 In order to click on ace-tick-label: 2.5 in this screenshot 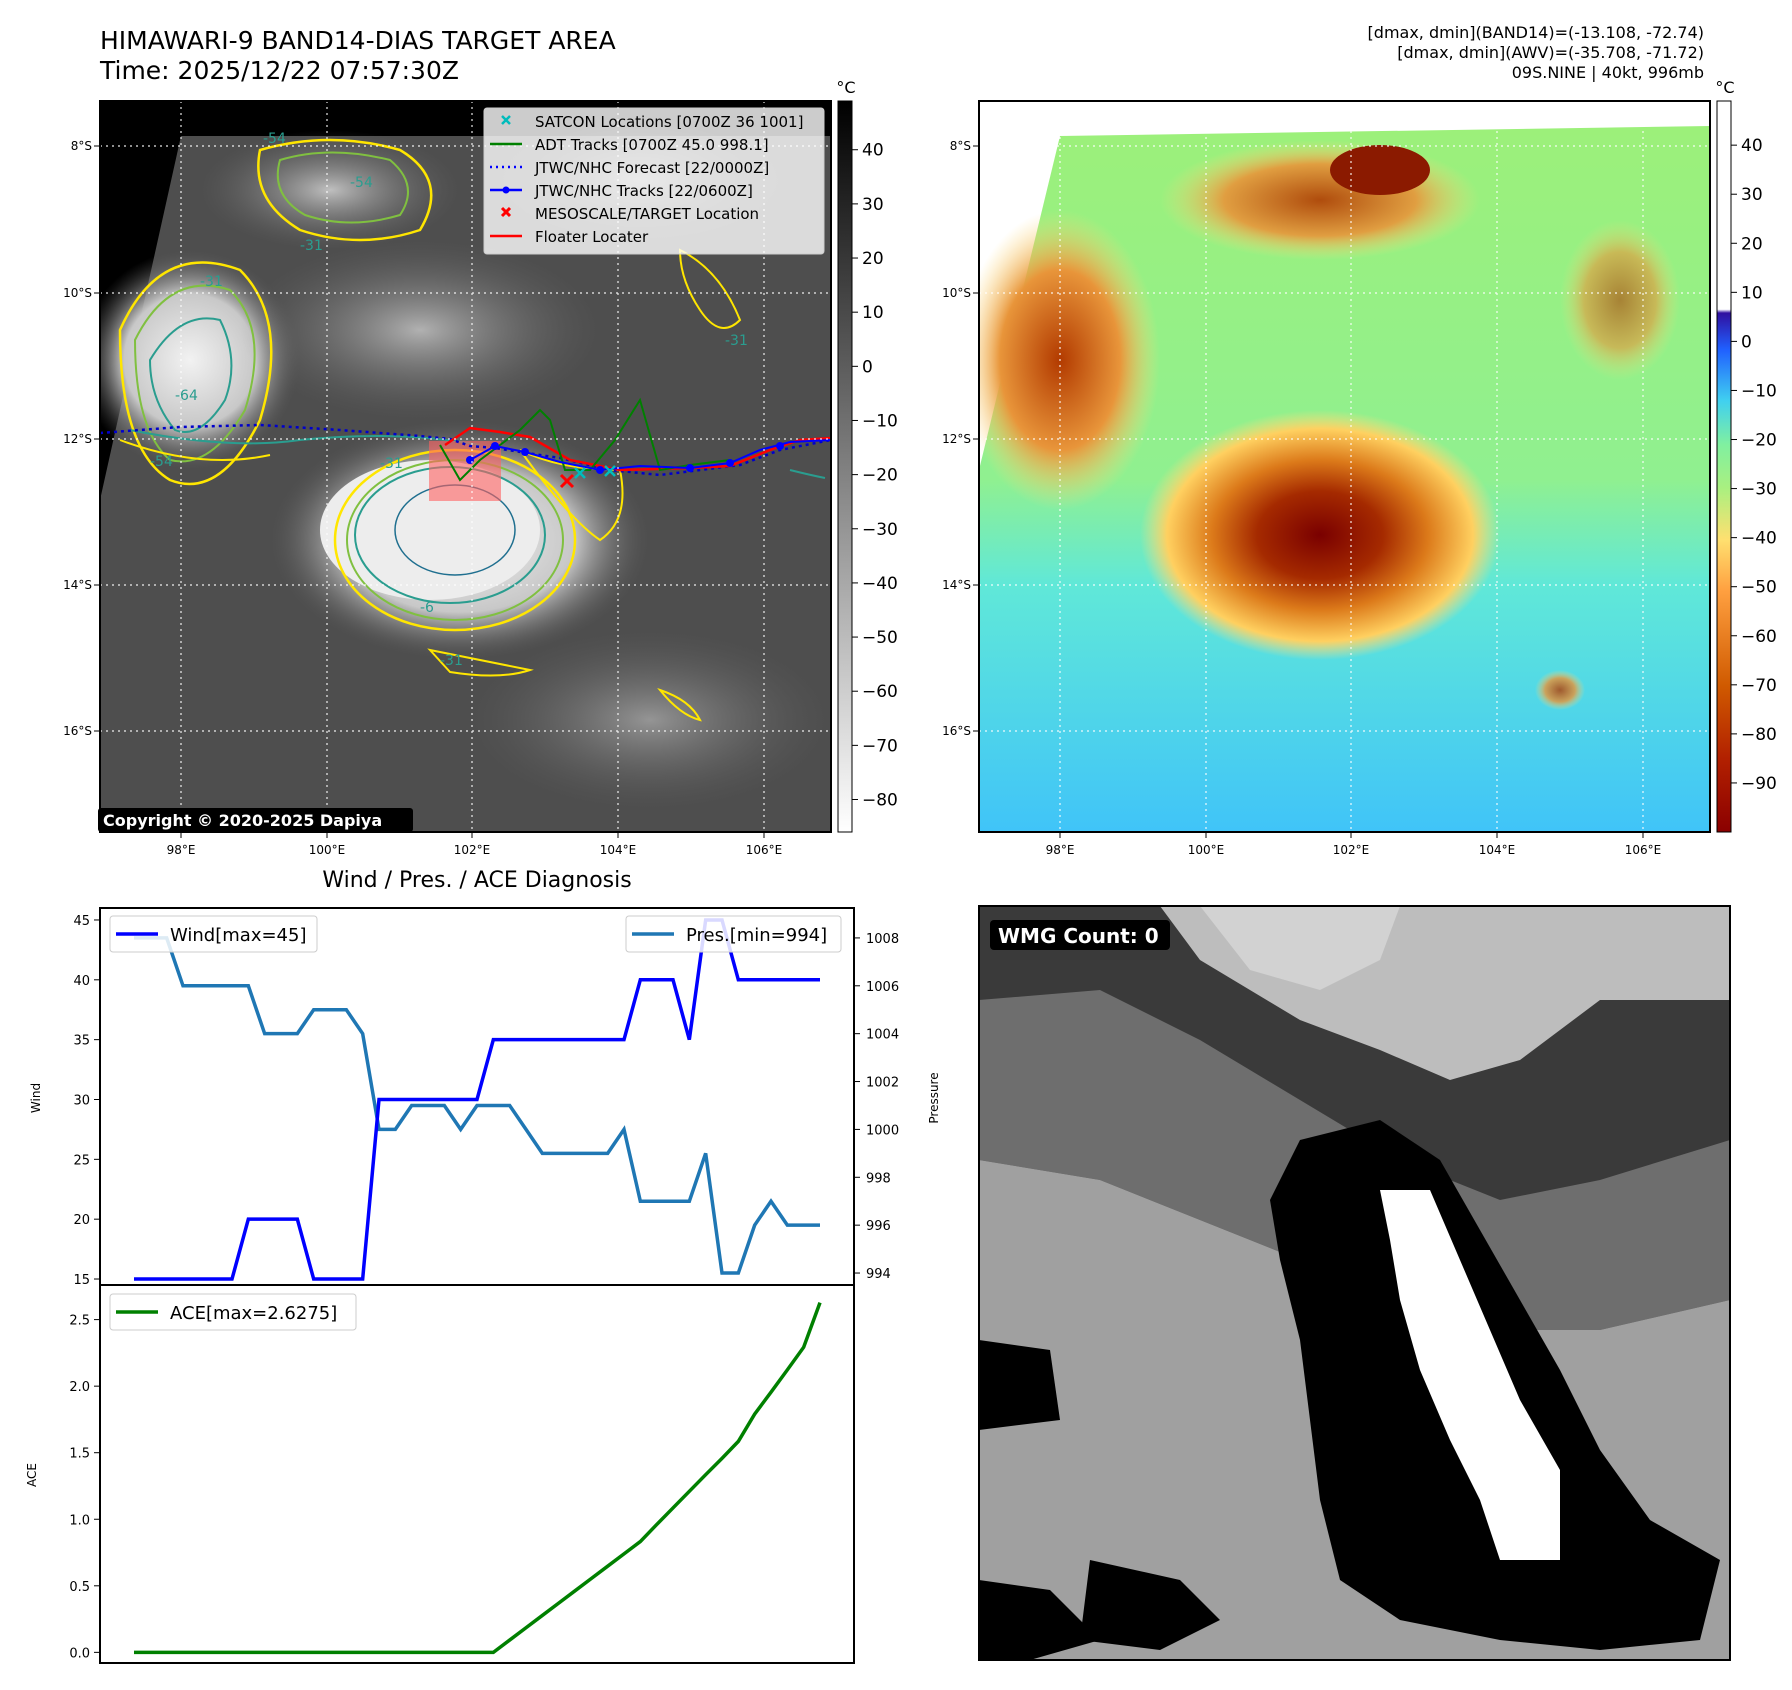, I will do `click(79, 1321)`.